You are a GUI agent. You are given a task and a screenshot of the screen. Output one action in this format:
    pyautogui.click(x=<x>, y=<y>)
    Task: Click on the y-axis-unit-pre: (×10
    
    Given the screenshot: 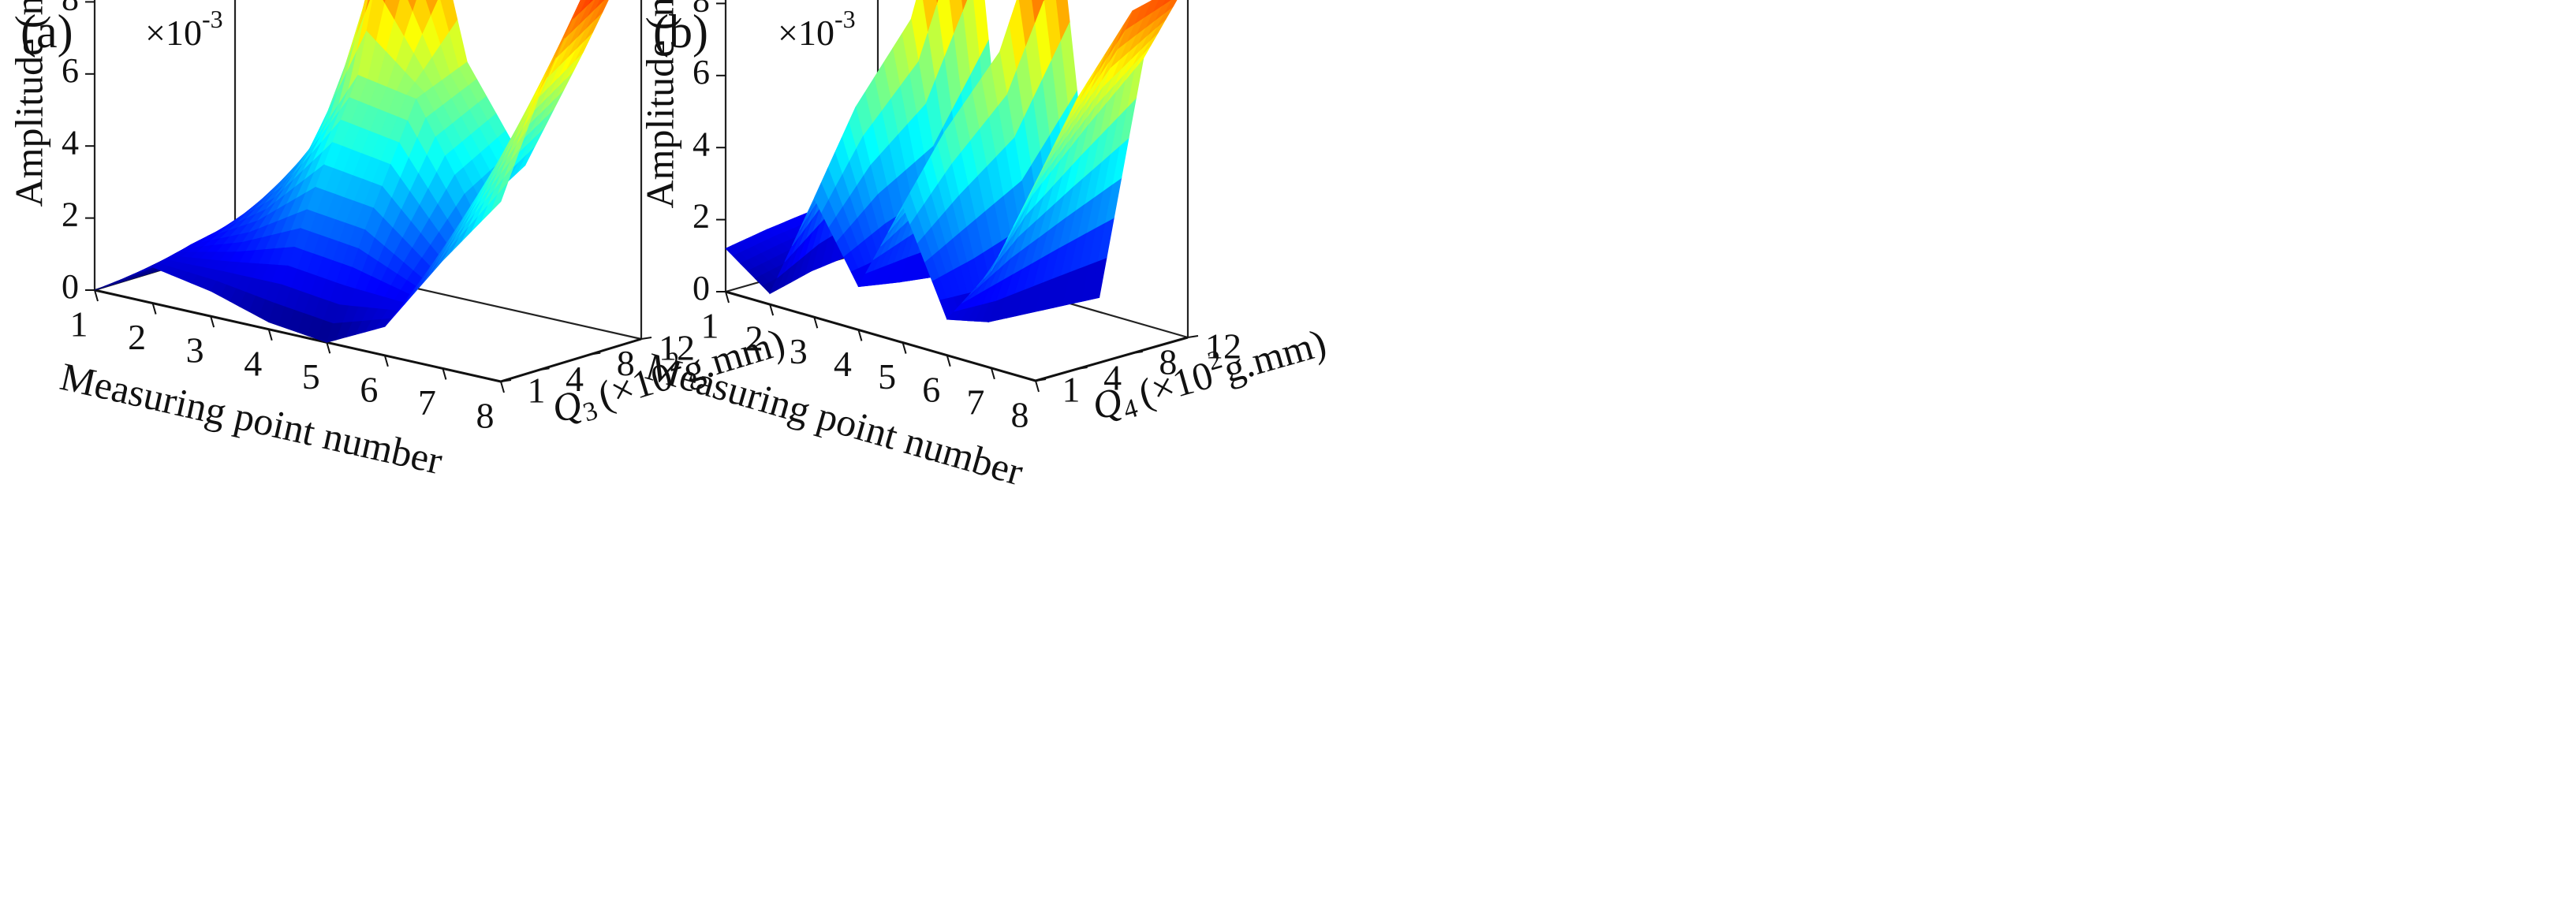 What is the action you would take?
    pyautogui.click(x=1175, y=383)
    